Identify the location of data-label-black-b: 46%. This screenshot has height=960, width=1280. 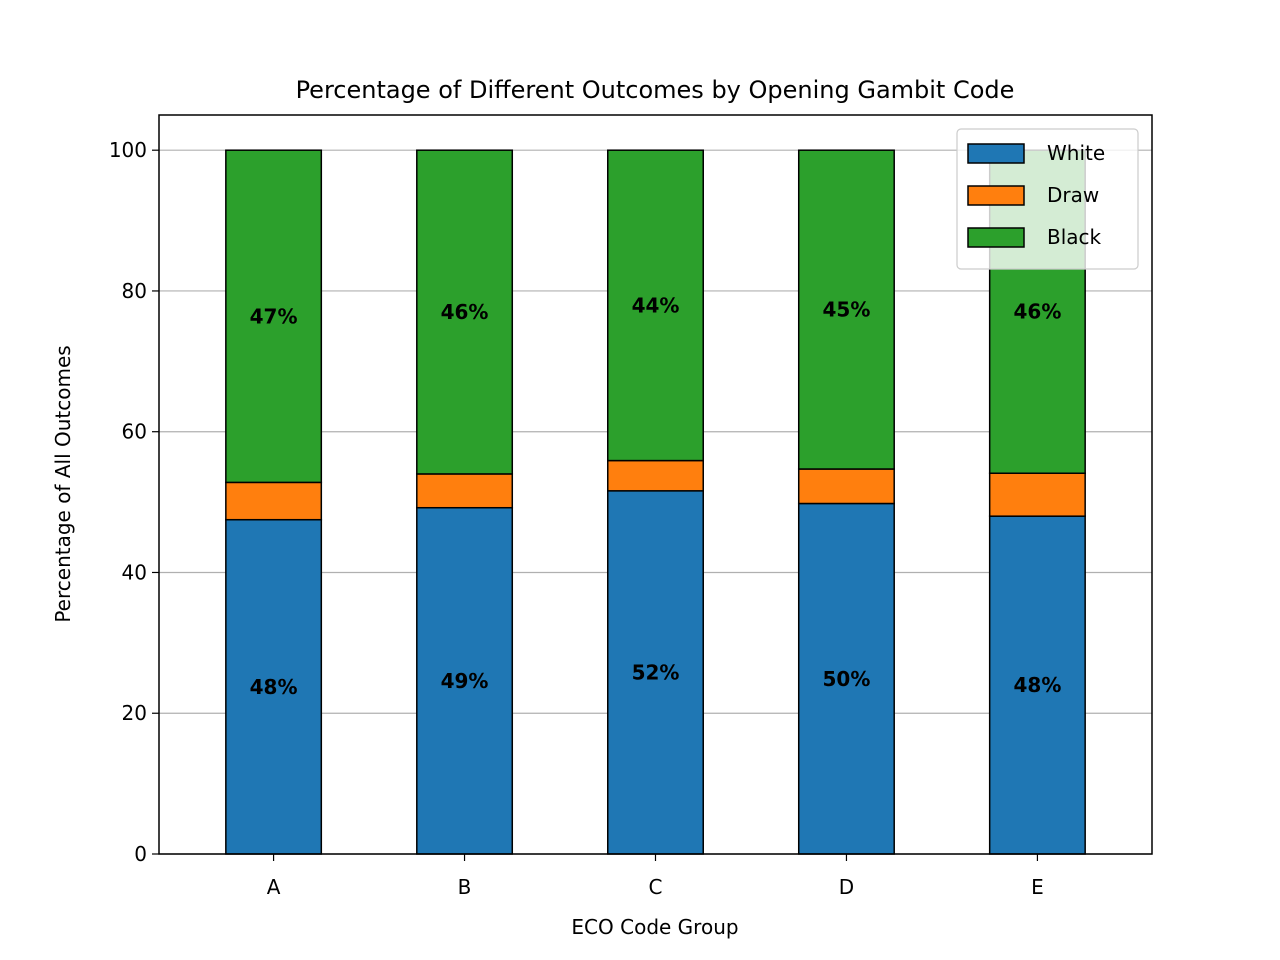
(465, 312).